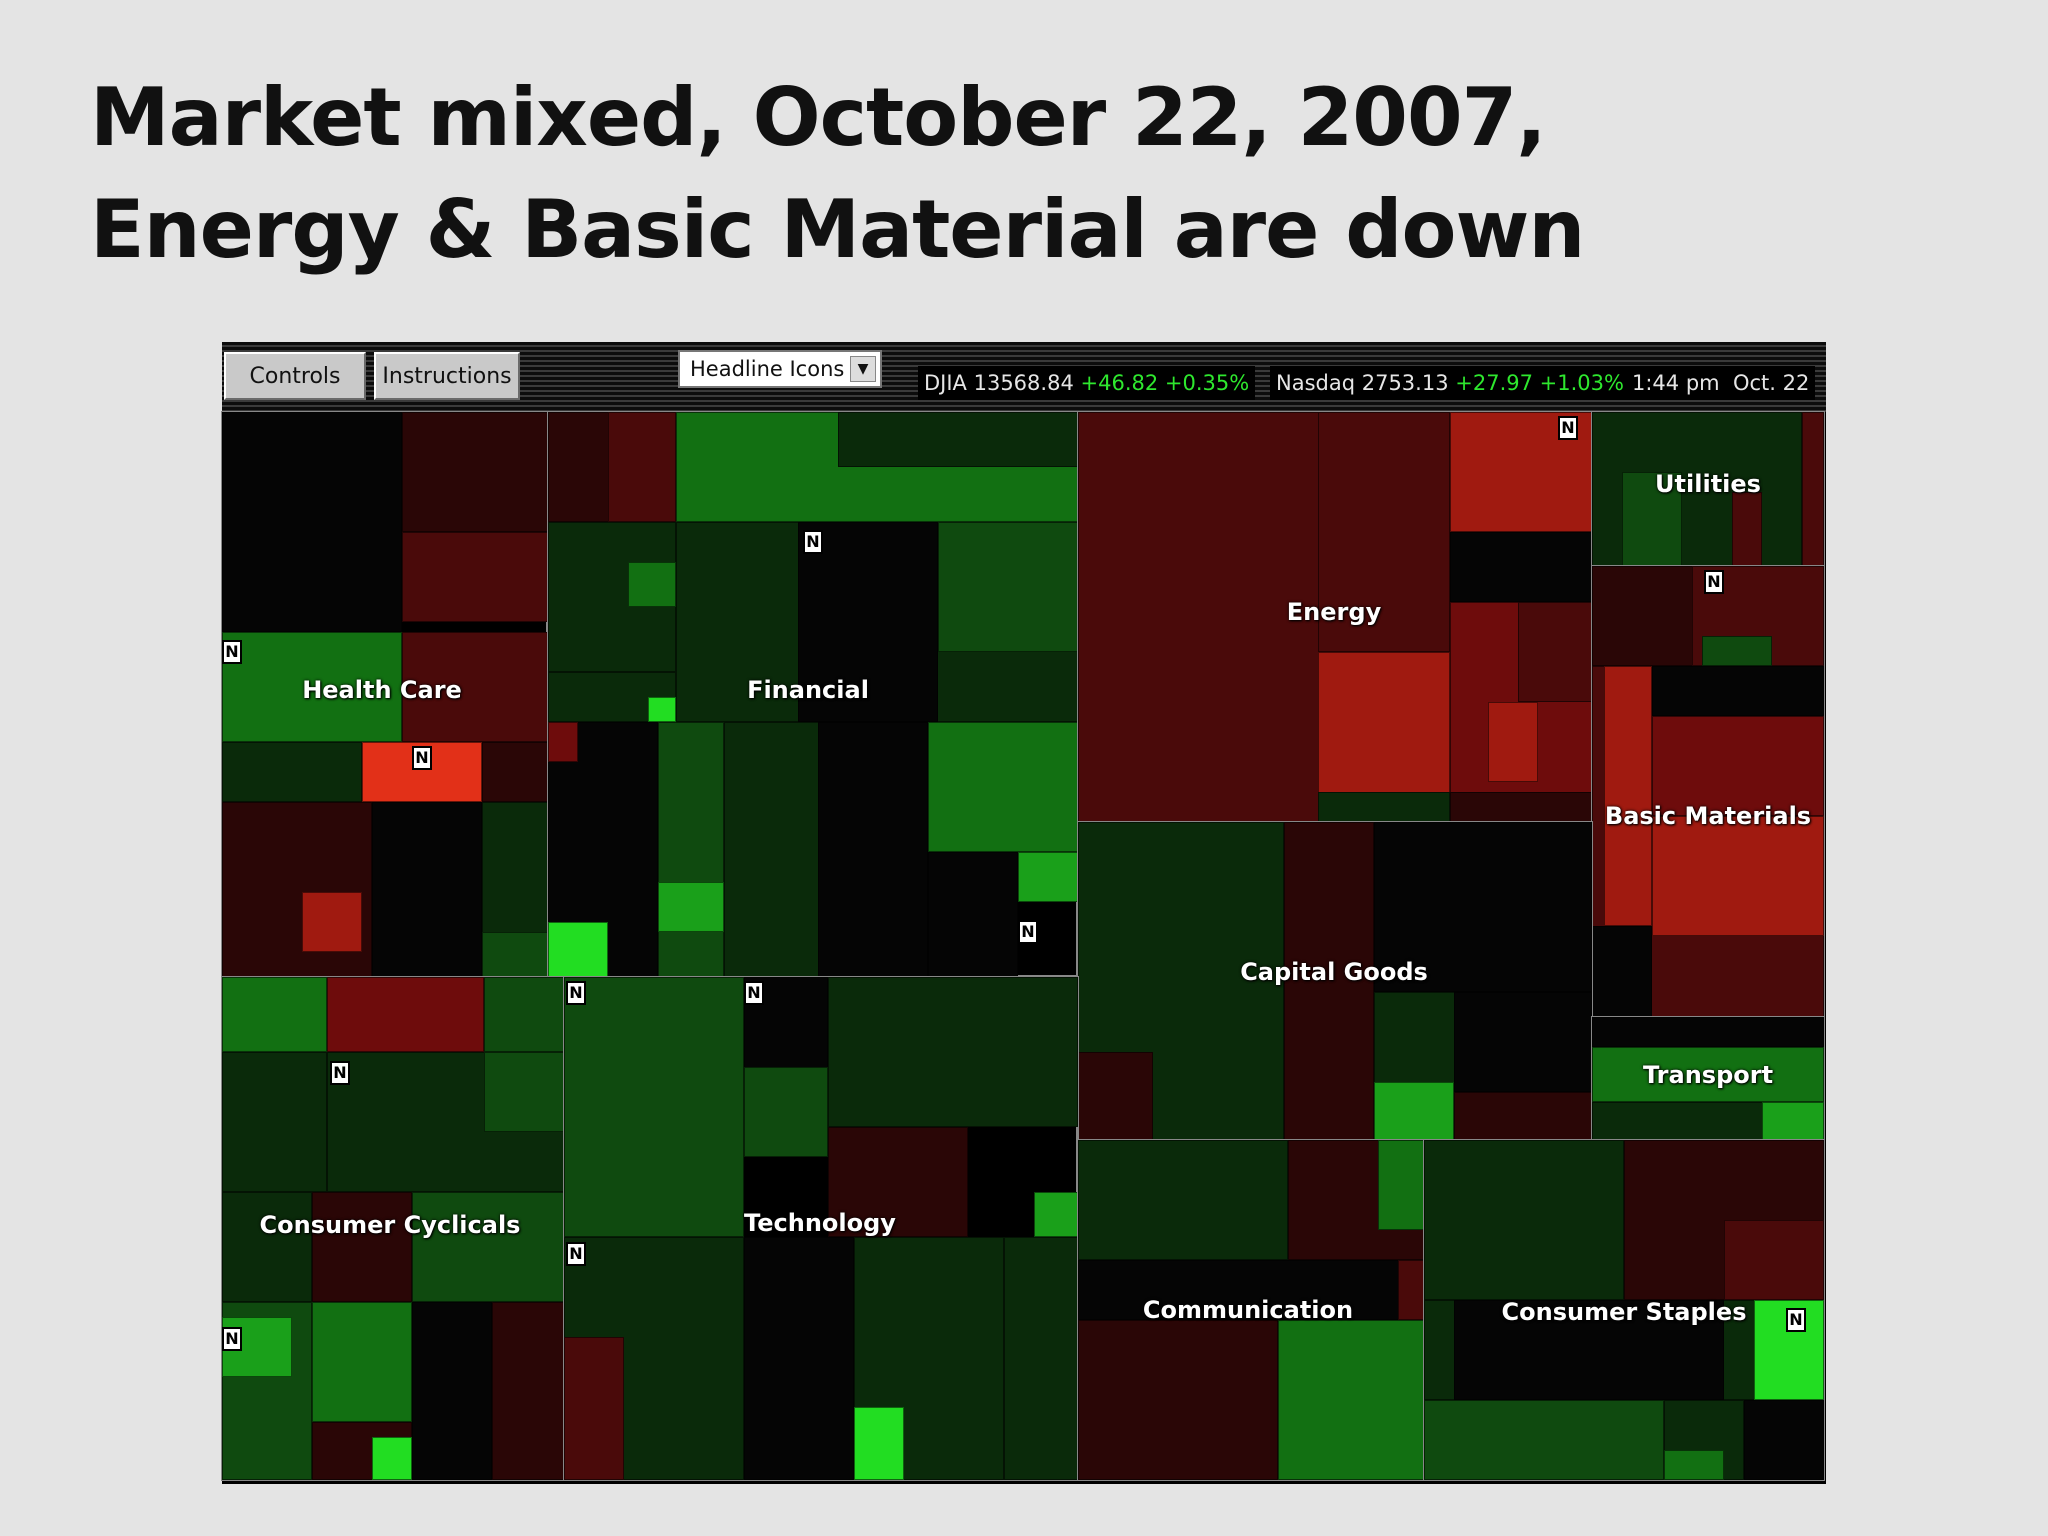  What do you see at coordinates (821, 1228) in the screenshot?
I see `sector-technology: N N N Technology` at bounding box center [821, 1228].